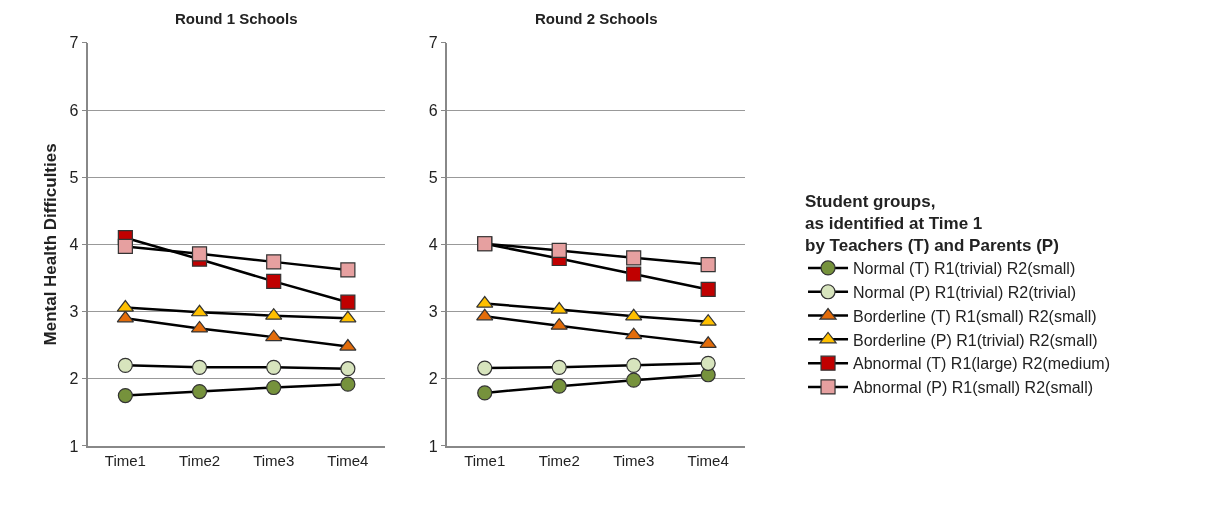  Describe the element at coordinates (236, 18) in the screenshot. I see `chart-title: Round 1 Schools` at that location.